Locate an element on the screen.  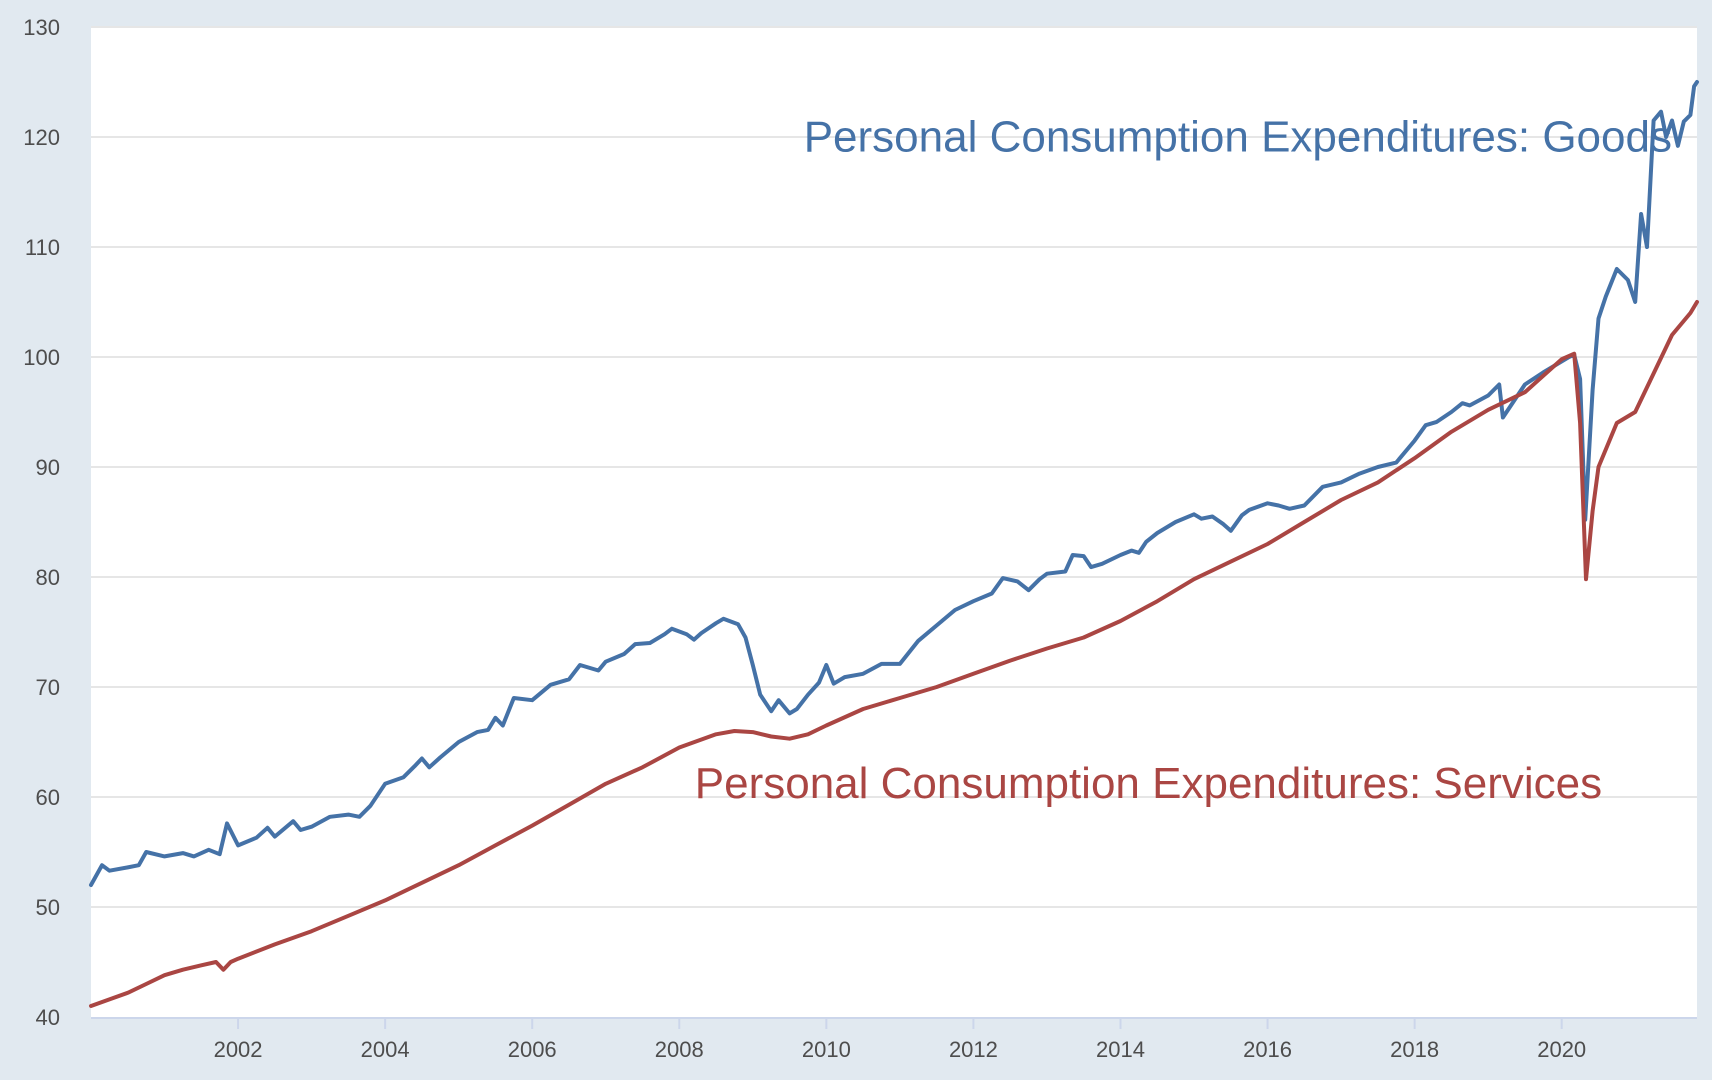
y-tick-label: 100 is located at coordinates (41, 357).